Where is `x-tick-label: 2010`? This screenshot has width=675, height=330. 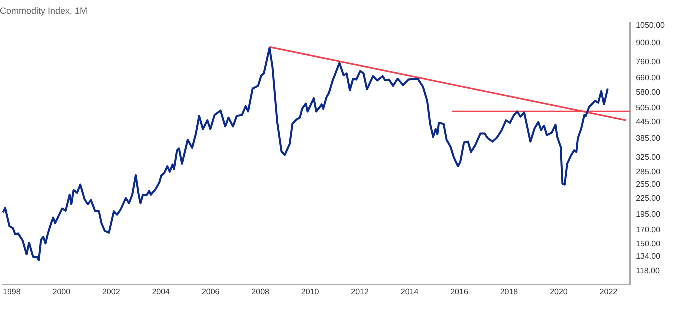 x-tick-label: 2010 is located at coordinates (310, 291).